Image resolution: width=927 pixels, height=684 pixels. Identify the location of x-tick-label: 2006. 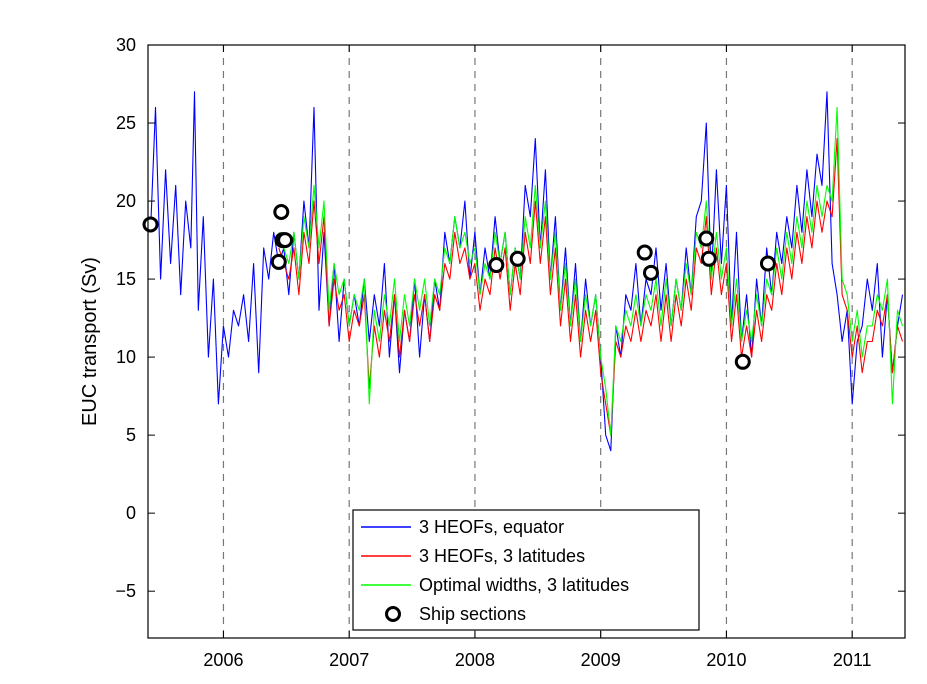
(223, 660).